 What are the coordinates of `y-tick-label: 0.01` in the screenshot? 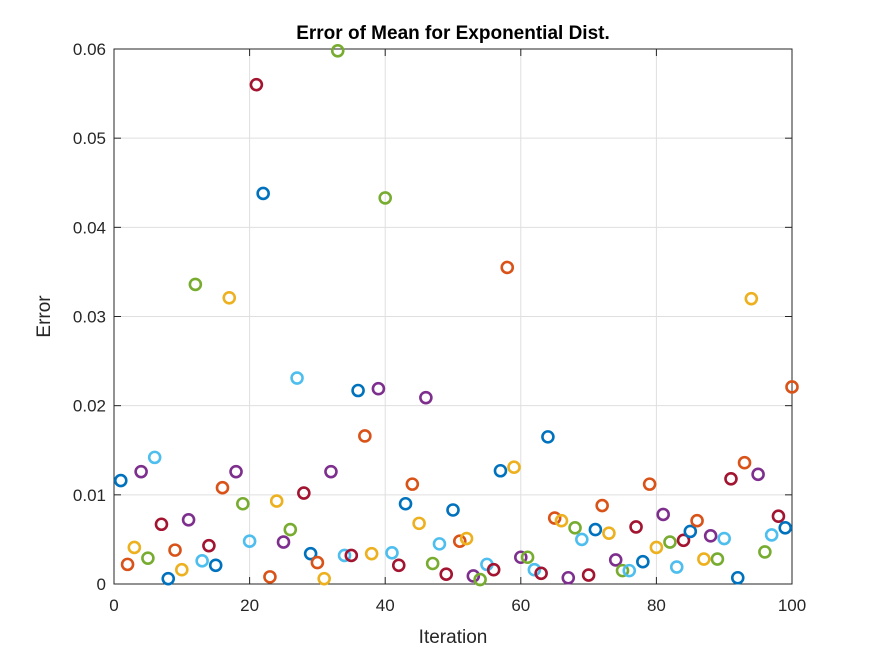 It's located at (89, 495).